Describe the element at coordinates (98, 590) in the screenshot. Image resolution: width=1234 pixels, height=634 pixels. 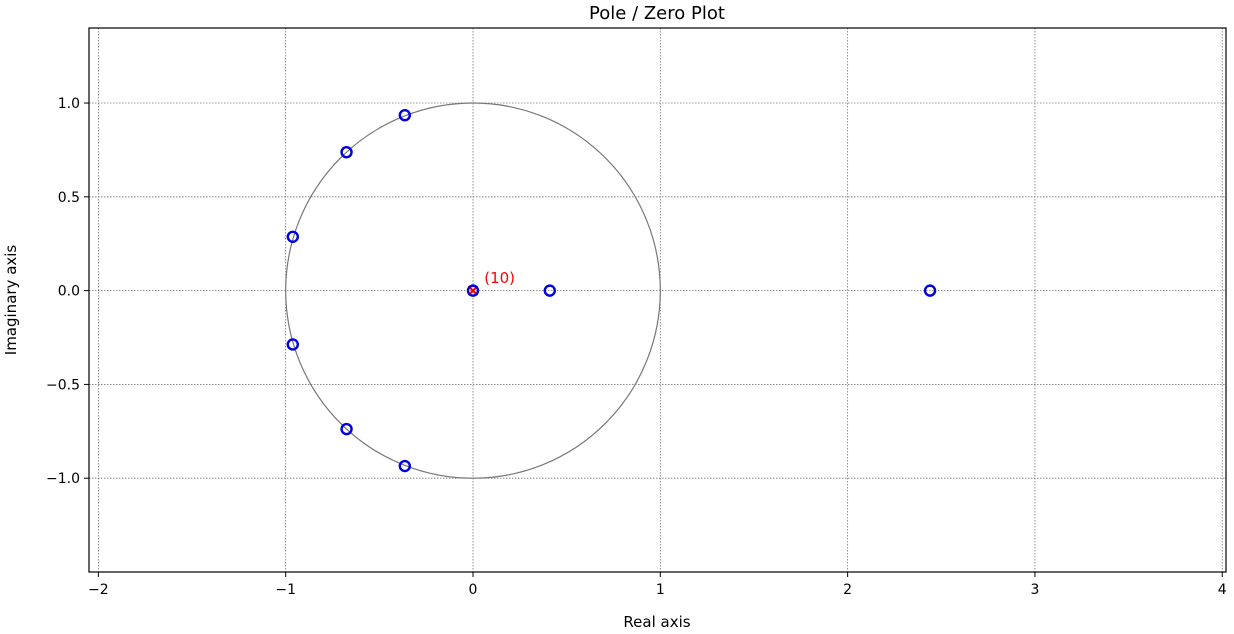
I see `x-tick-label: −2` at that location.